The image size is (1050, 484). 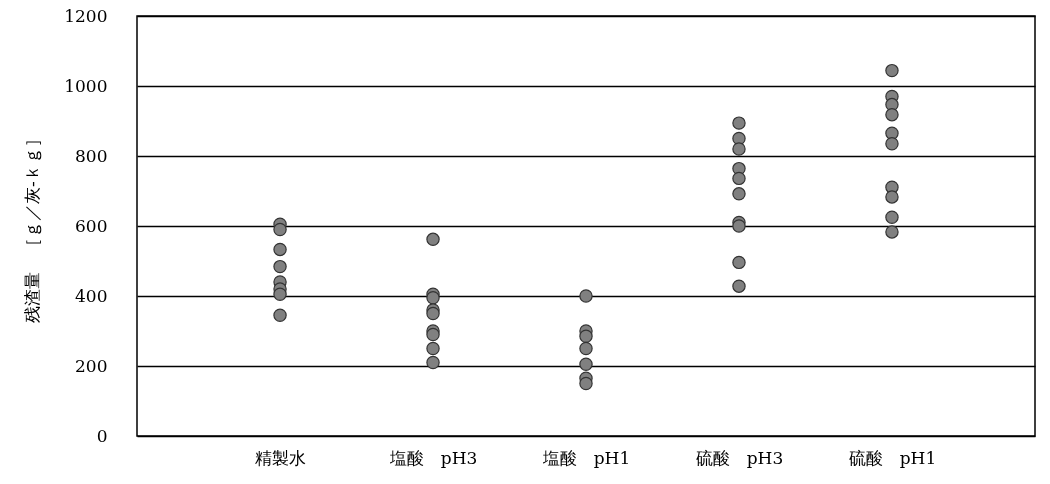 What do you see at coordinates (86, 15) in the screenshot?
I see `y-tick-label: 1200` at bounding box center [86, 15].